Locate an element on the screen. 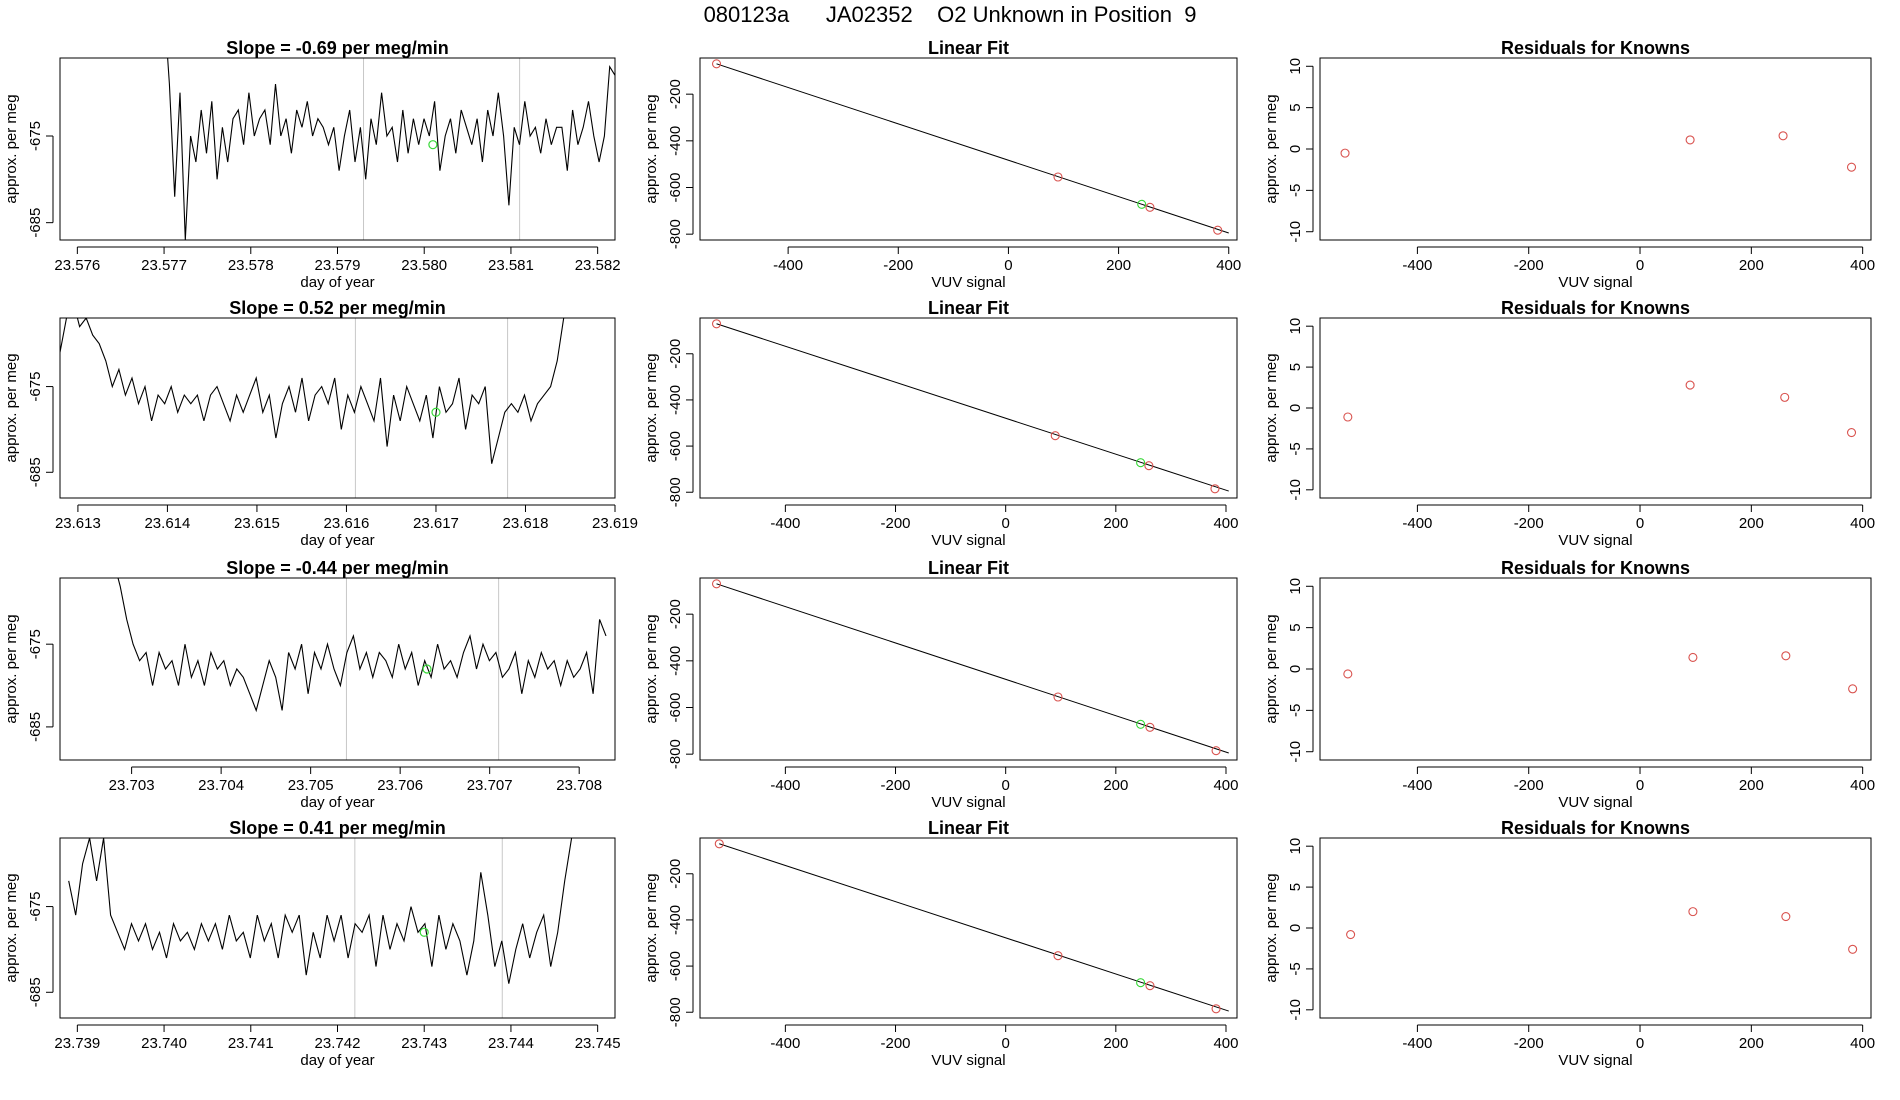 The image size is (1900, 1100). x-tick-label: 23.613 is located at coordinates (78, 523).